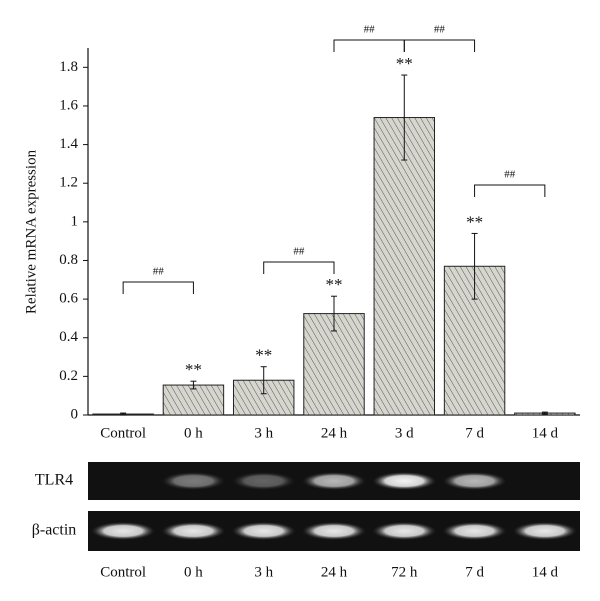  What do you see at coordinates (263, 572) in the screenshot?
I see `gel-lane-label: 3 h` at bounding box center [263, 572].